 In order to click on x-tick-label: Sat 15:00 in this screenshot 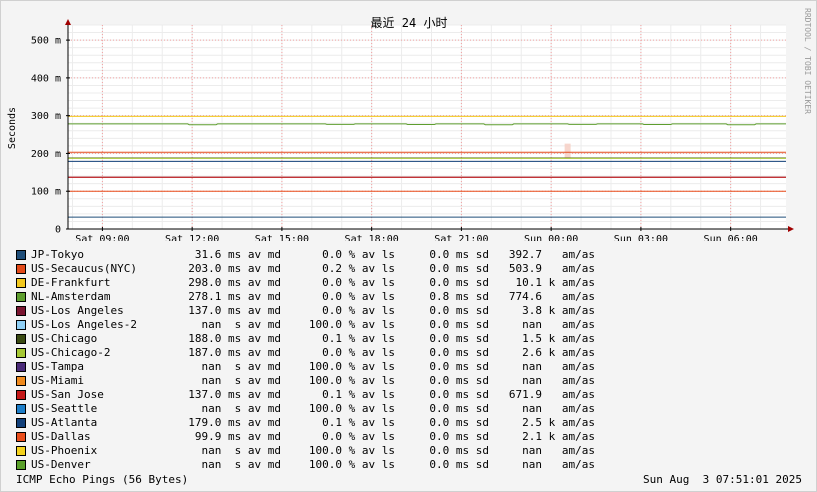, I will do `click(282, 237)`.